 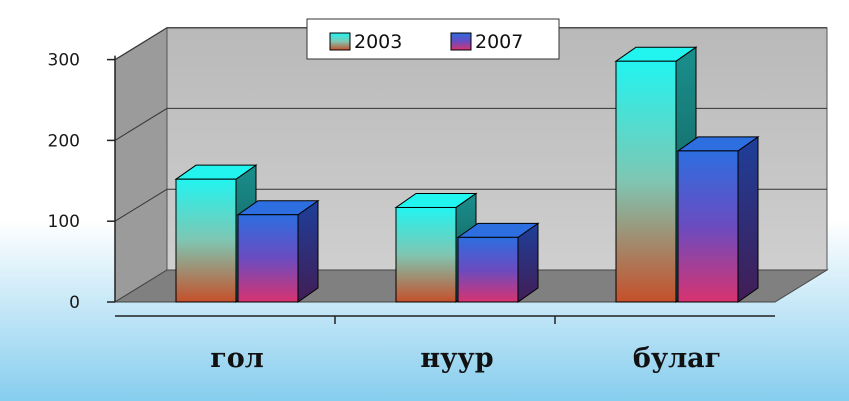 I want to click on side-wall, so click(x=141, y=165).